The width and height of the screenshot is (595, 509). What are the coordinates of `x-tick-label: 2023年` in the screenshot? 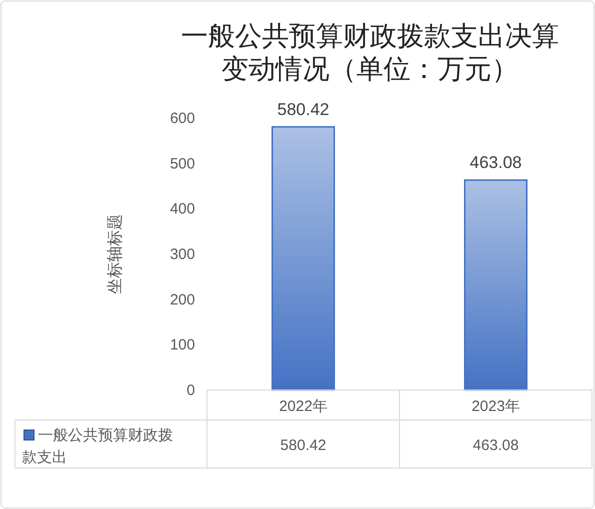 It's located at (496, 406).